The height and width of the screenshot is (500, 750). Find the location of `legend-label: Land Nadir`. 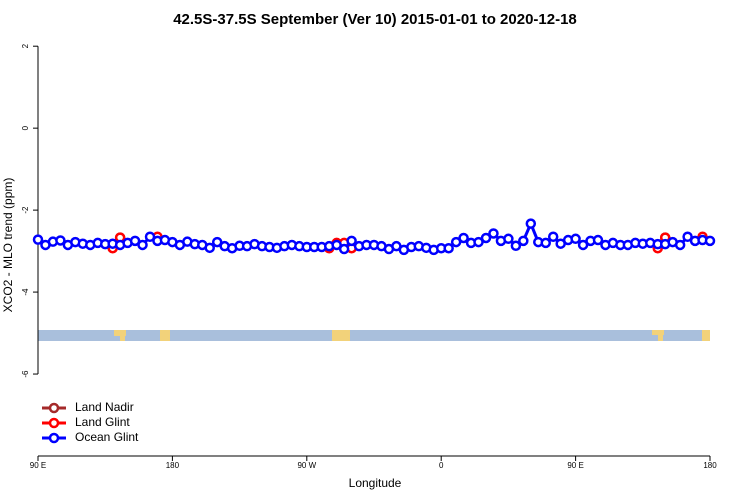

legend-label: Land Nadir is located at coordinates (104, 407).